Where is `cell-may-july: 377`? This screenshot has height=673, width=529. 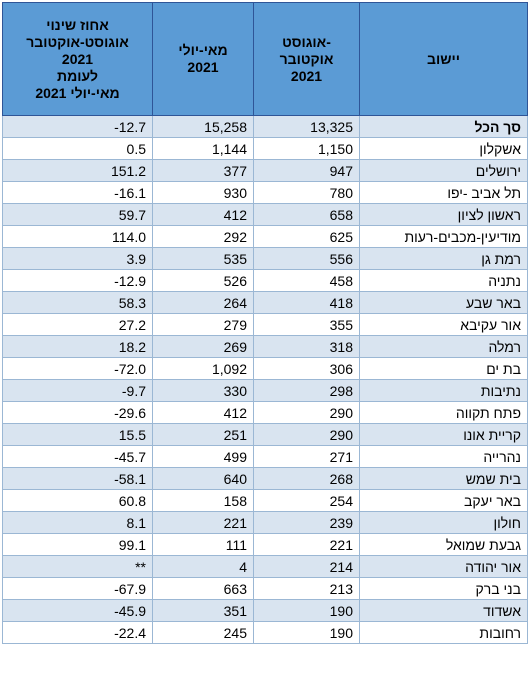 cell-may-july: 377 is located at coordinates (203, 170).